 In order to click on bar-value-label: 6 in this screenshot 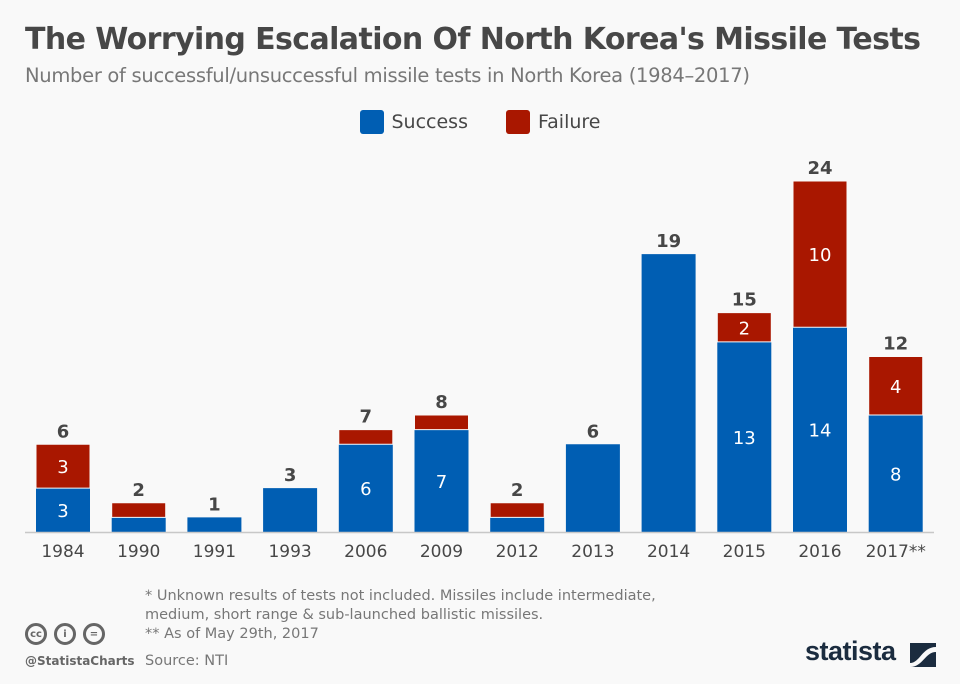, I will do `click(365, 489)`.